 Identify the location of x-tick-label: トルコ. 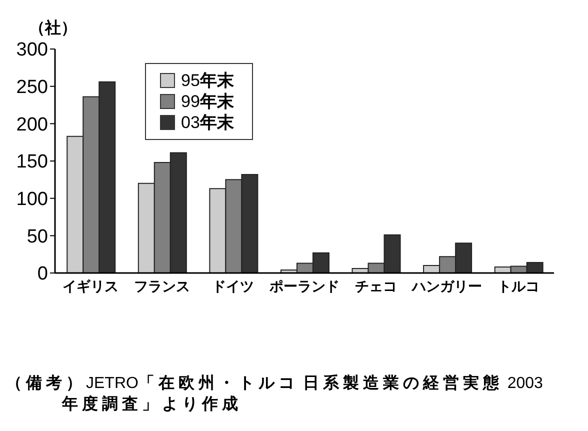
(518, 286).